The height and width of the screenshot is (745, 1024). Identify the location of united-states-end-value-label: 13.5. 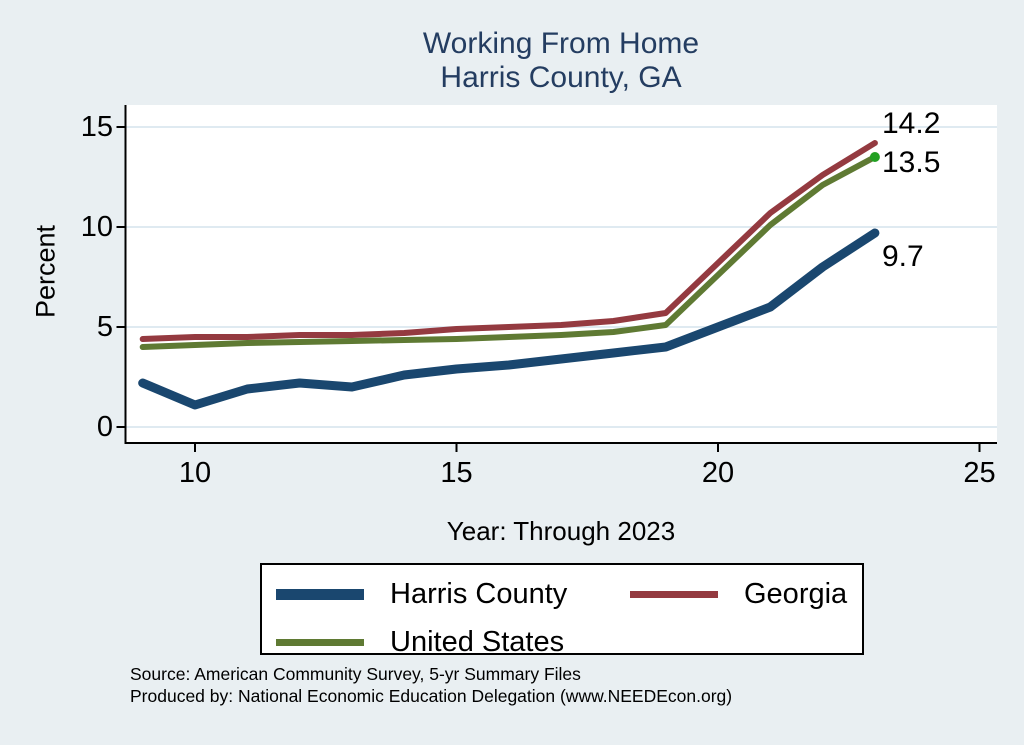
(911, 162).